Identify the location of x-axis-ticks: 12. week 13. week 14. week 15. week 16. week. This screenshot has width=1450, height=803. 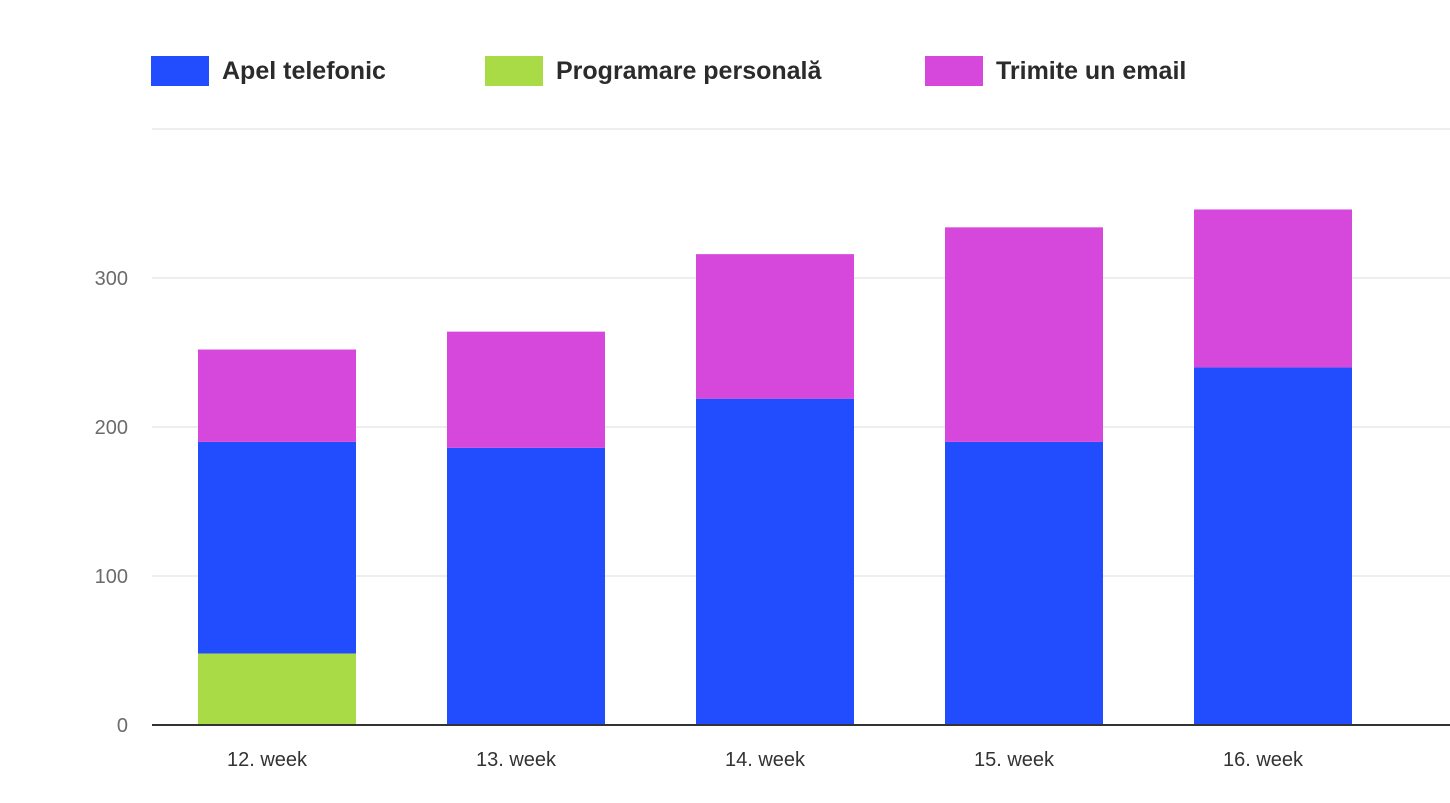
(765, 760).